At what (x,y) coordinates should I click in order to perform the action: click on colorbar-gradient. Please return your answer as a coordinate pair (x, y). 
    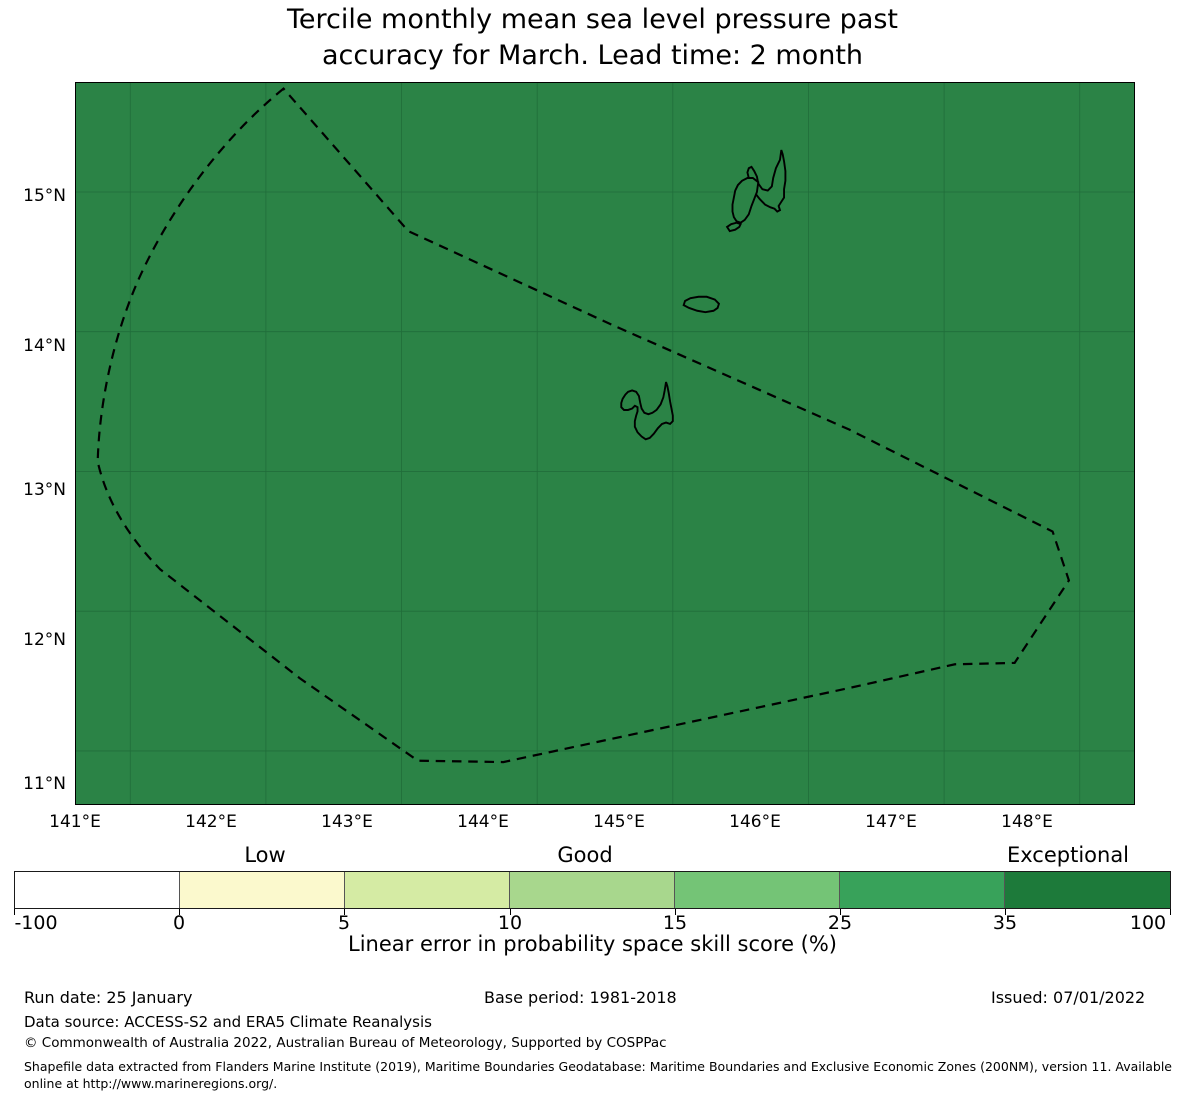
    Looking at the image, I should click on (592, 890).